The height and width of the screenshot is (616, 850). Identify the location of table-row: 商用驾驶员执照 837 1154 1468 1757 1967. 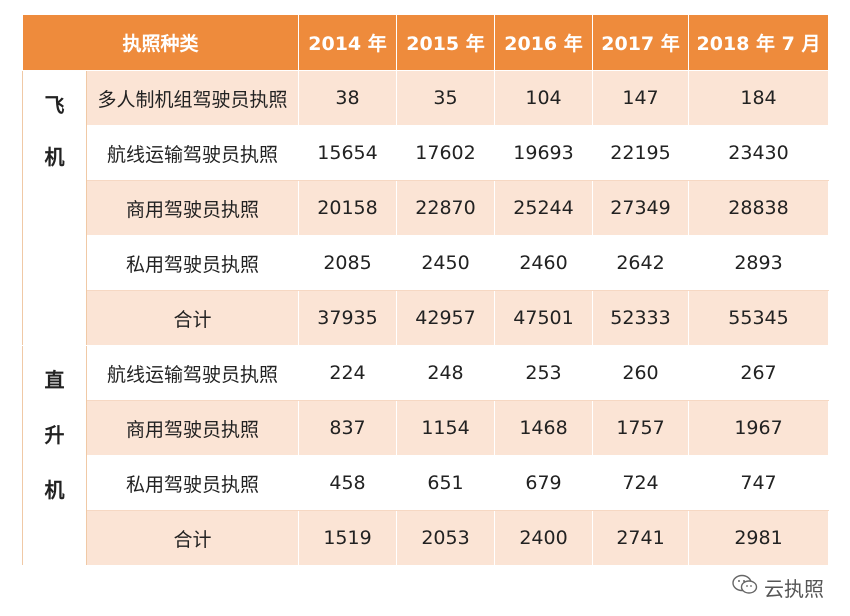
(426, 428).